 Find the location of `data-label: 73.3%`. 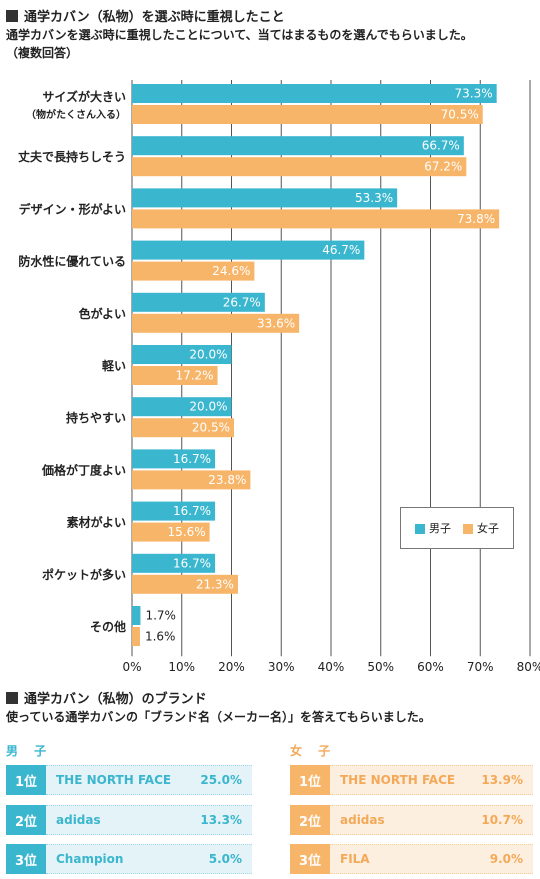

data-label: 73.3% is located at coordinates (474, 94).